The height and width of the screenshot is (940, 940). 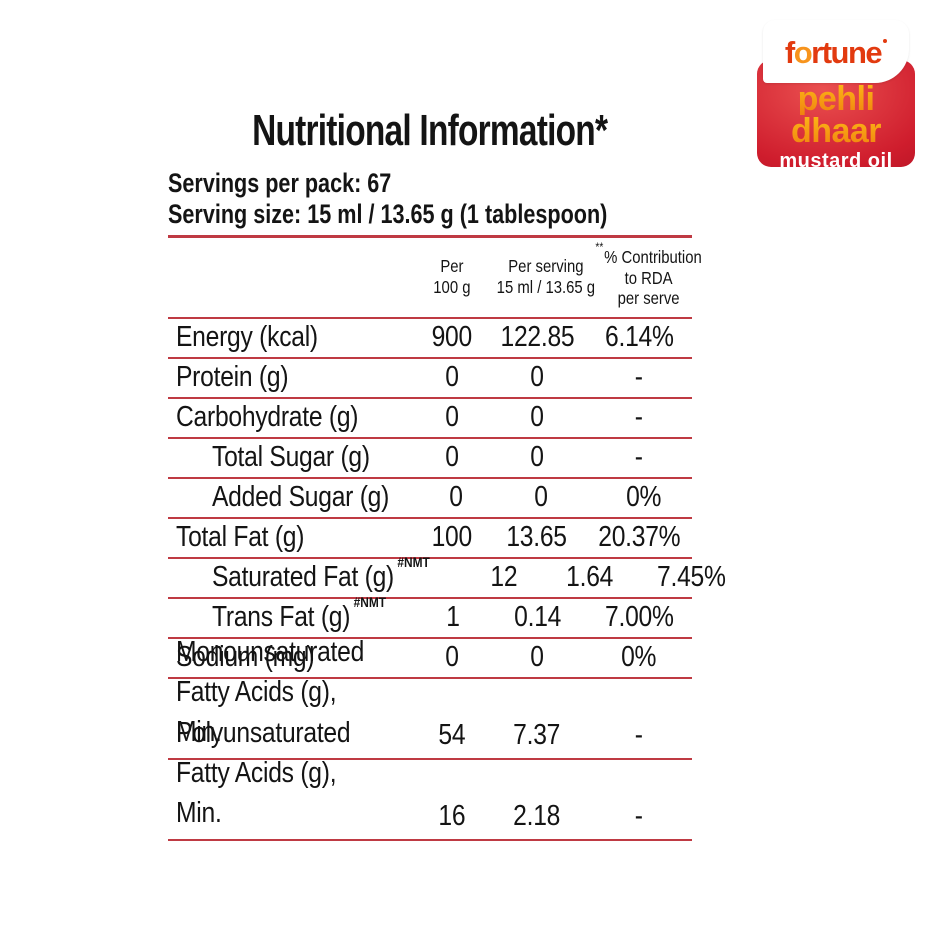 What do you see at coordinates (430, 459) in the screenshot?
I see `table-row-total-sugar: Total Sugar (g) 0 0 -` at bounding box center [430, 459].